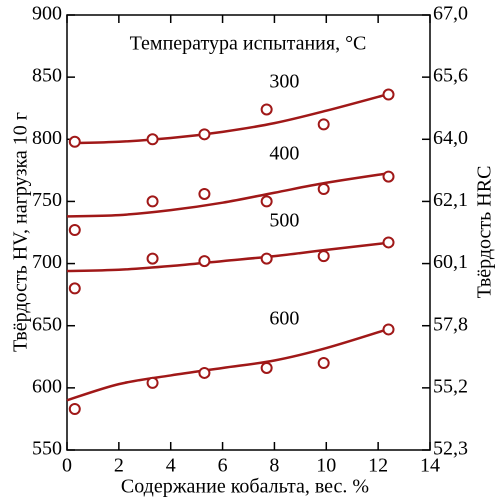 The width and height of the screenshot is (500, 501). Describe the element at coordinates (326, 466) in the screenshot. I see `x-tick-label: 10` at that location.